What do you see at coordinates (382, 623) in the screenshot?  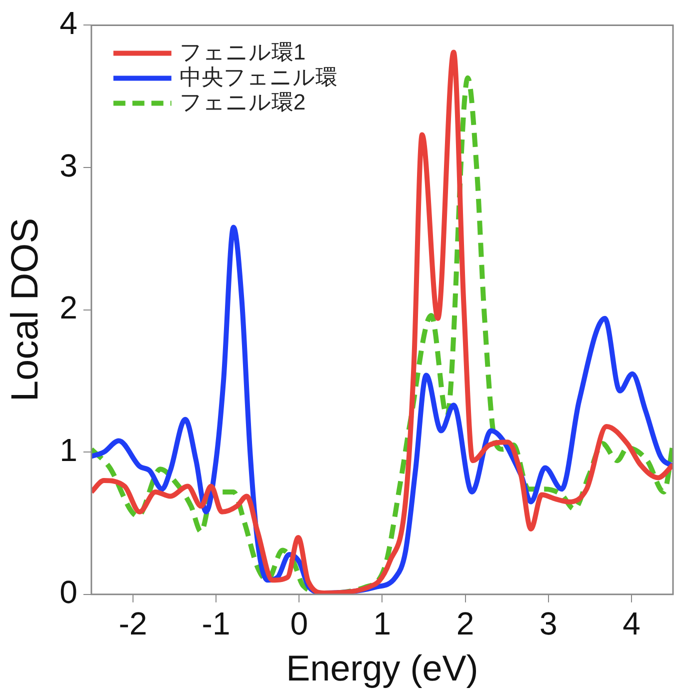 I see `x-tick-label: 1` at bounding box center [382, 623].